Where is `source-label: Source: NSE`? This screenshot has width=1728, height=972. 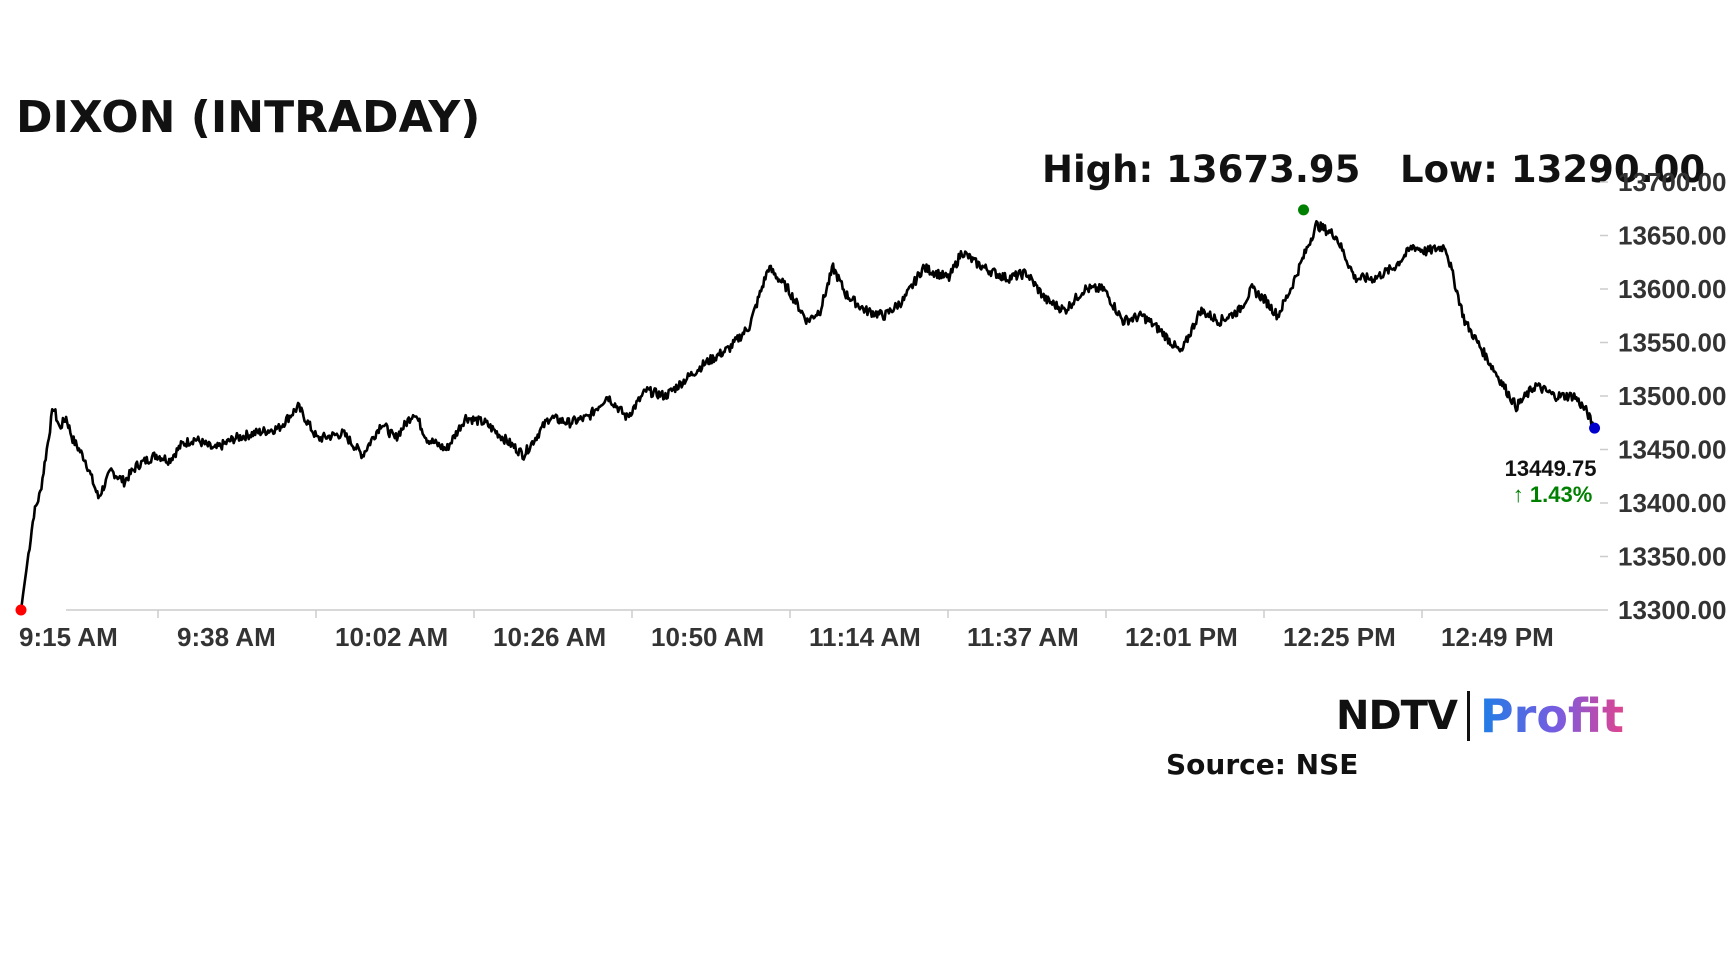 source-label: Source: NSE is located at coordinates (1262, 764).